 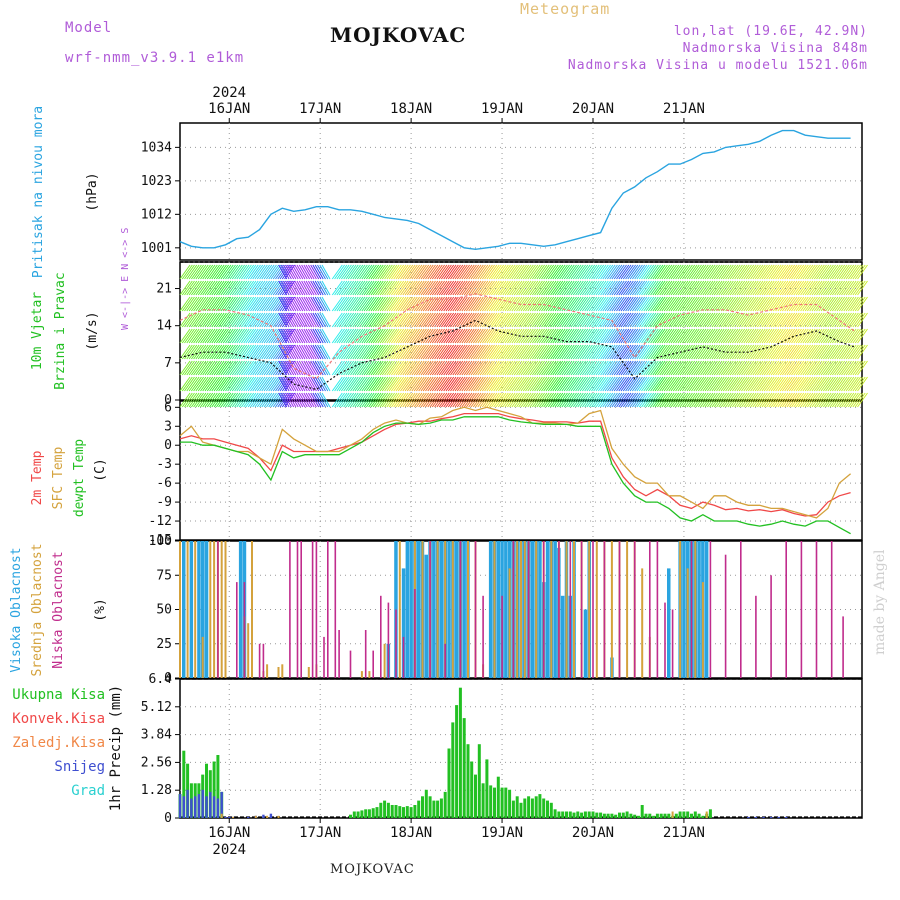 I want to click on panel-frame-pressure, so click(x=521, y=191).